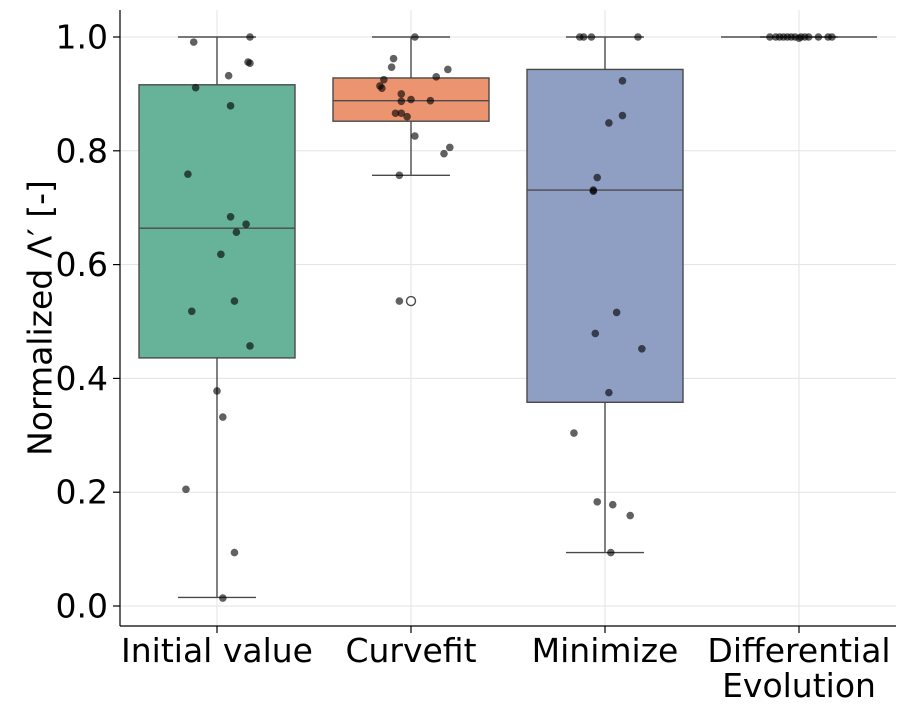  Describe the element at coordinates (82, 378) in the screenshot. I see `y-tick-label: 0.4` at that location.